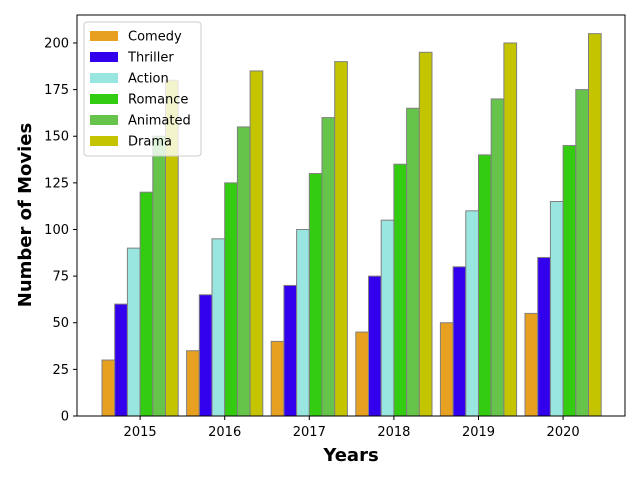 This screenshot has height=480, width=640. Describe the element at coordinates (315, 295) in the screenshot. I see `bar-romance-2017` at that location.